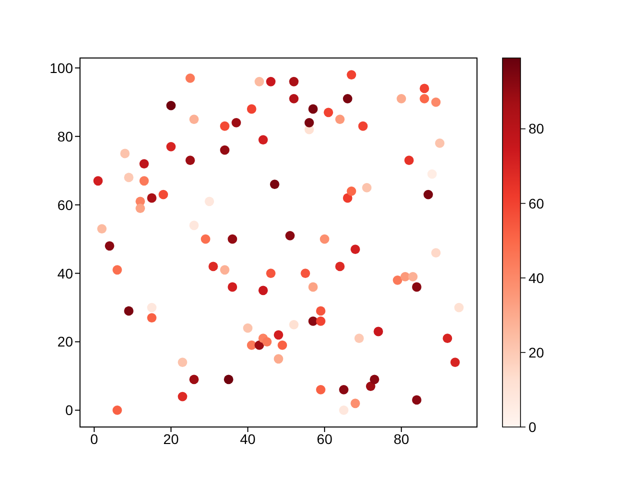  What do you see at coordinates (402, 438) in the screenshot?
I see `x-tick-label: 80` at bounding box center [402, 438].